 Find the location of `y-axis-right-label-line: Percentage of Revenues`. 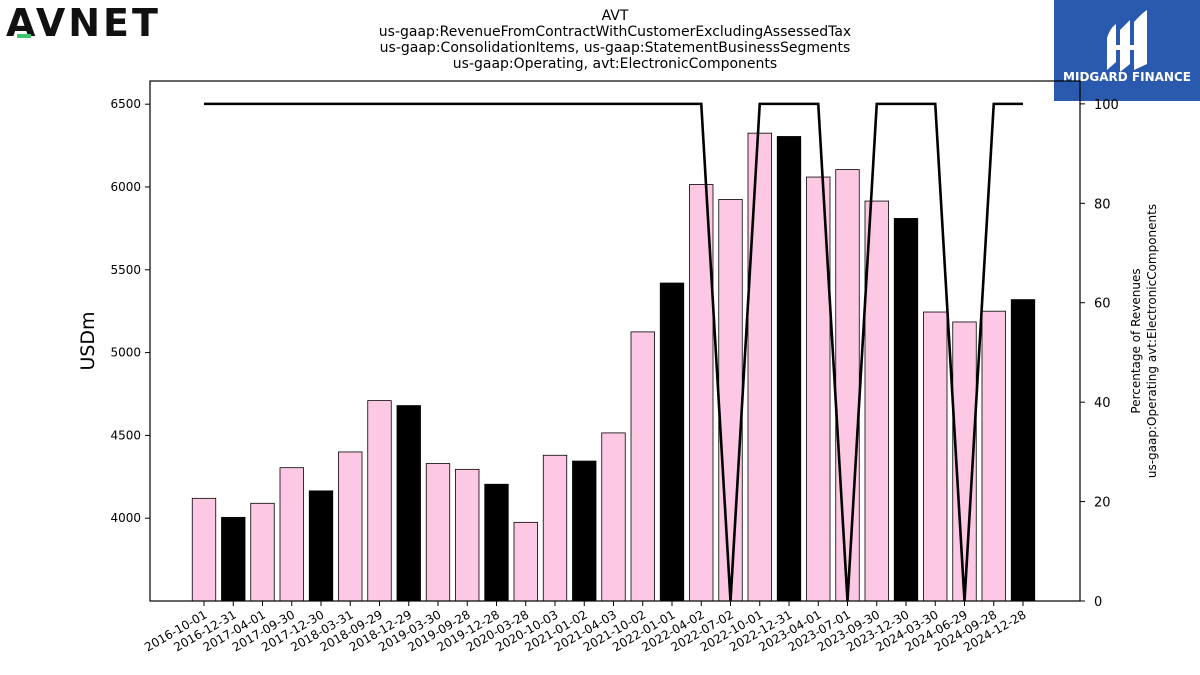

y-axis-right-label-line: Percentage of Revenues is located at coordinates (1136, 340).